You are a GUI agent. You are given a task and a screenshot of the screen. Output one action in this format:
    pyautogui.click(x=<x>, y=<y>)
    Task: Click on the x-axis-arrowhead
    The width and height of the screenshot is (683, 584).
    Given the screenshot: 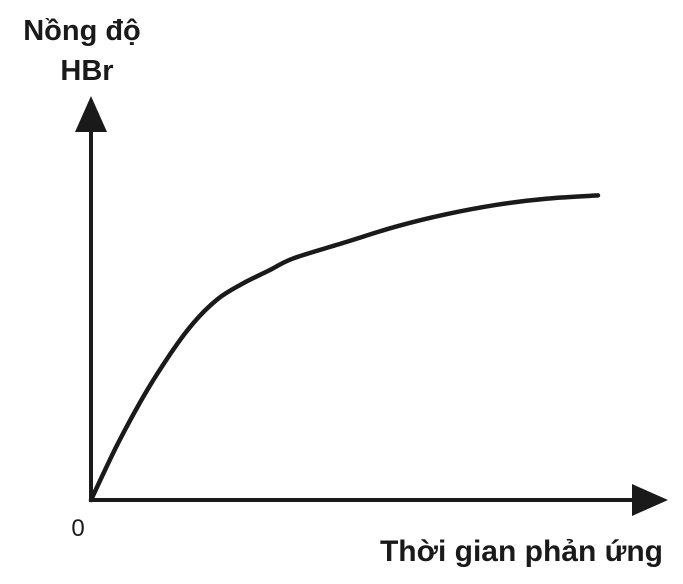 What is the action you would take?
    pyautogui.click(x=650, y=500)
    